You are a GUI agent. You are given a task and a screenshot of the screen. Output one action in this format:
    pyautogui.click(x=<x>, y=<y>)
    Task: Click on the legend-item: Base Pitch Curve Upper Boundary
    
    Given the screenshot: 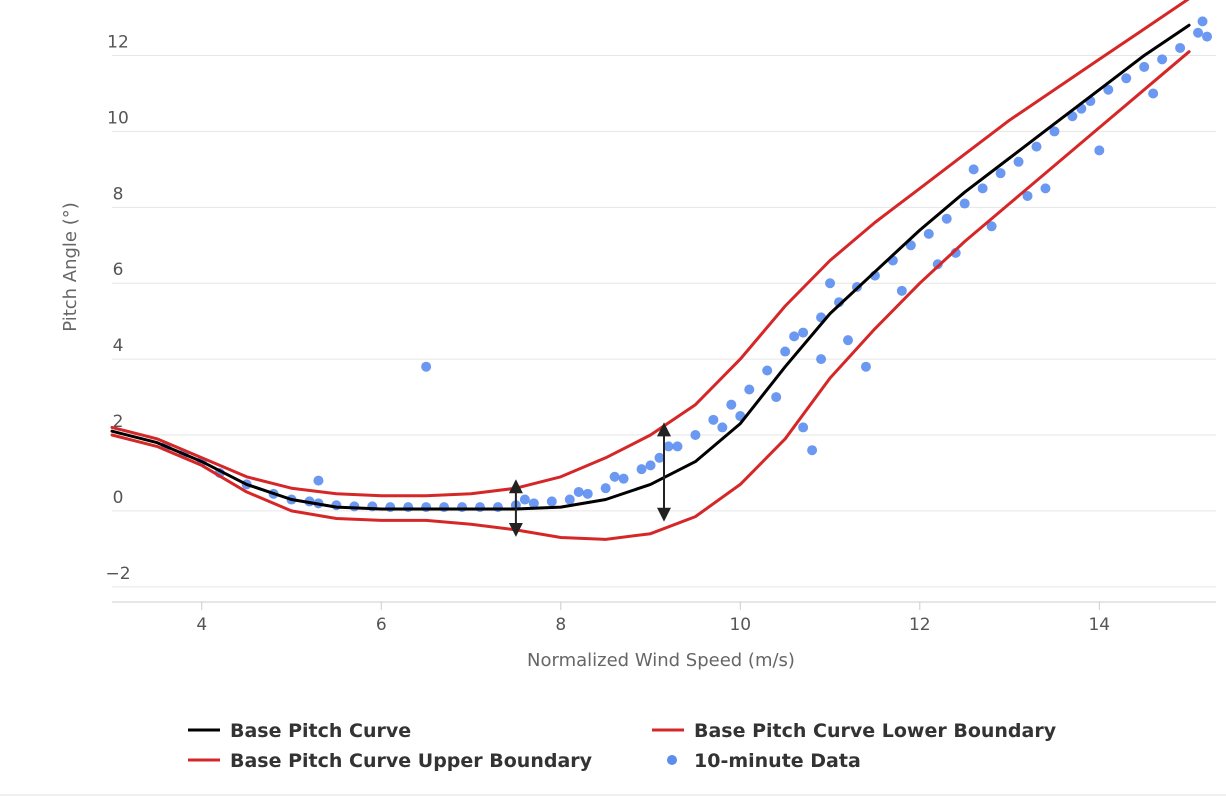 What is the action you would take?
    pyautogui.click(x=390, y=761)
    